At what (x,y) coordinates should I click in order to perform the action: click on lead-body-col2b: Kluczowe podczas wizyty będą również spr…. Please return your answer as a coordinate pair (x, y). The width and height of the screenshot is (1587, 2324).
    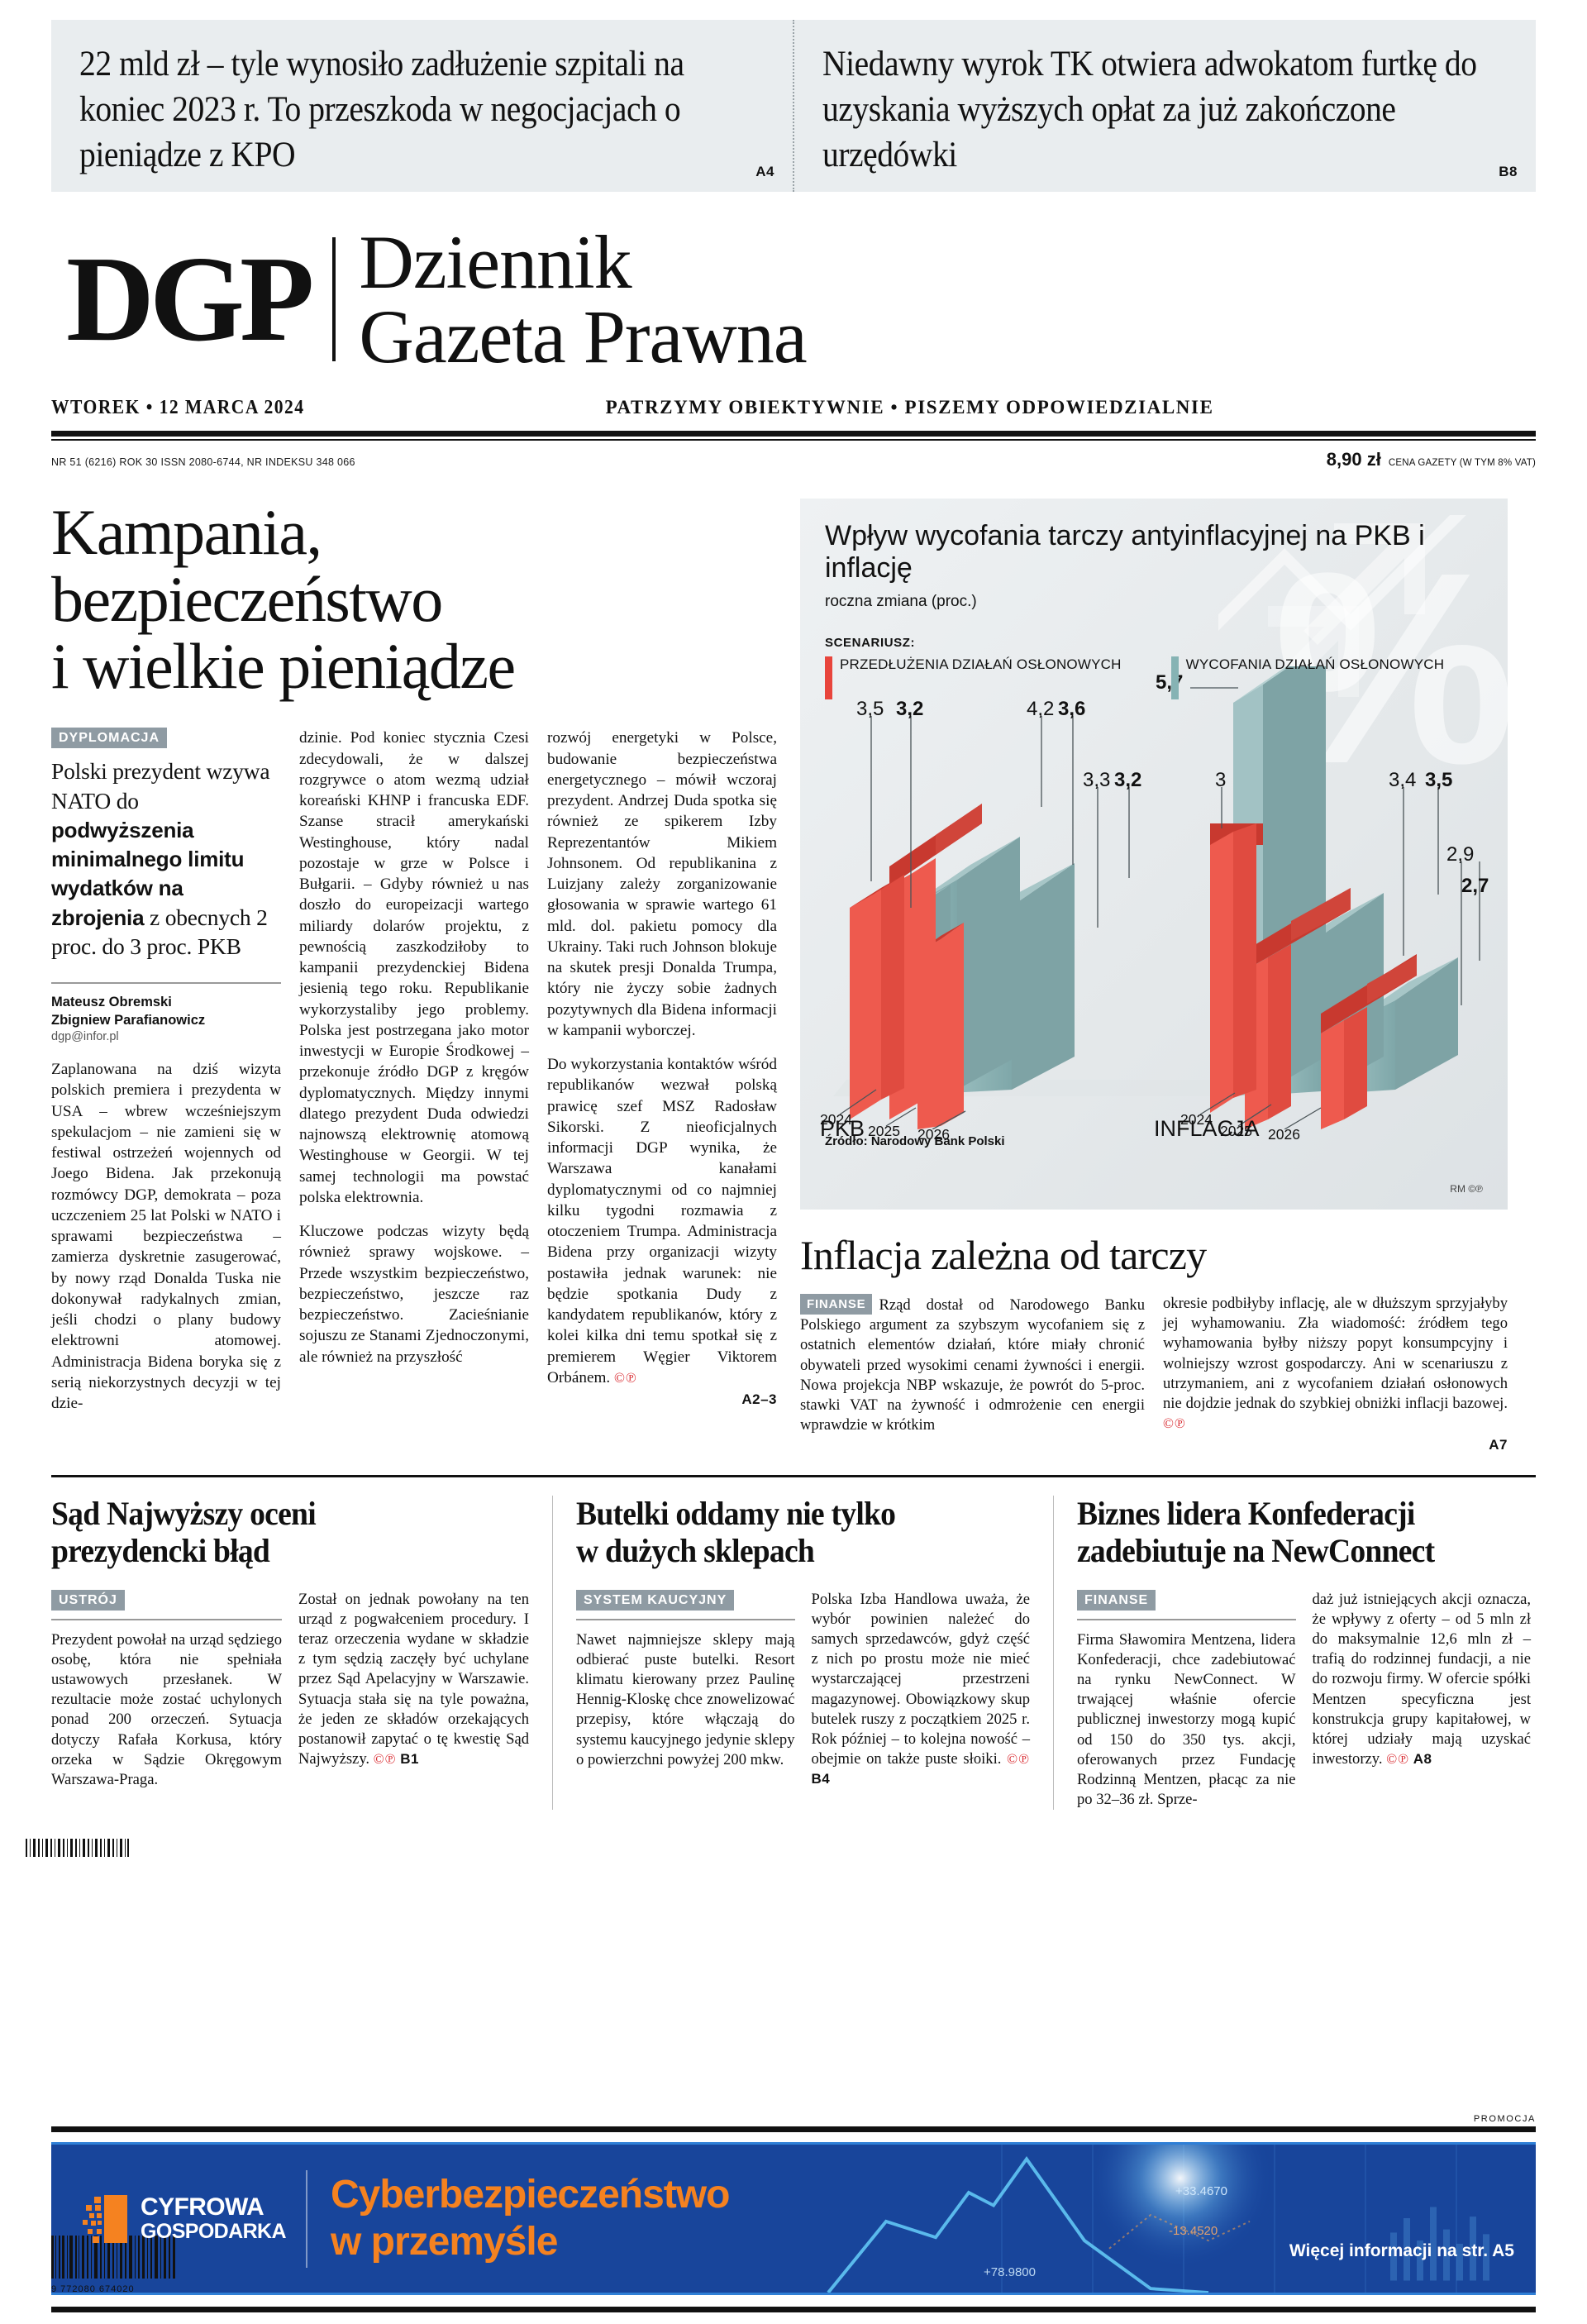
    Looking at the image, I should click on (414, 1294).